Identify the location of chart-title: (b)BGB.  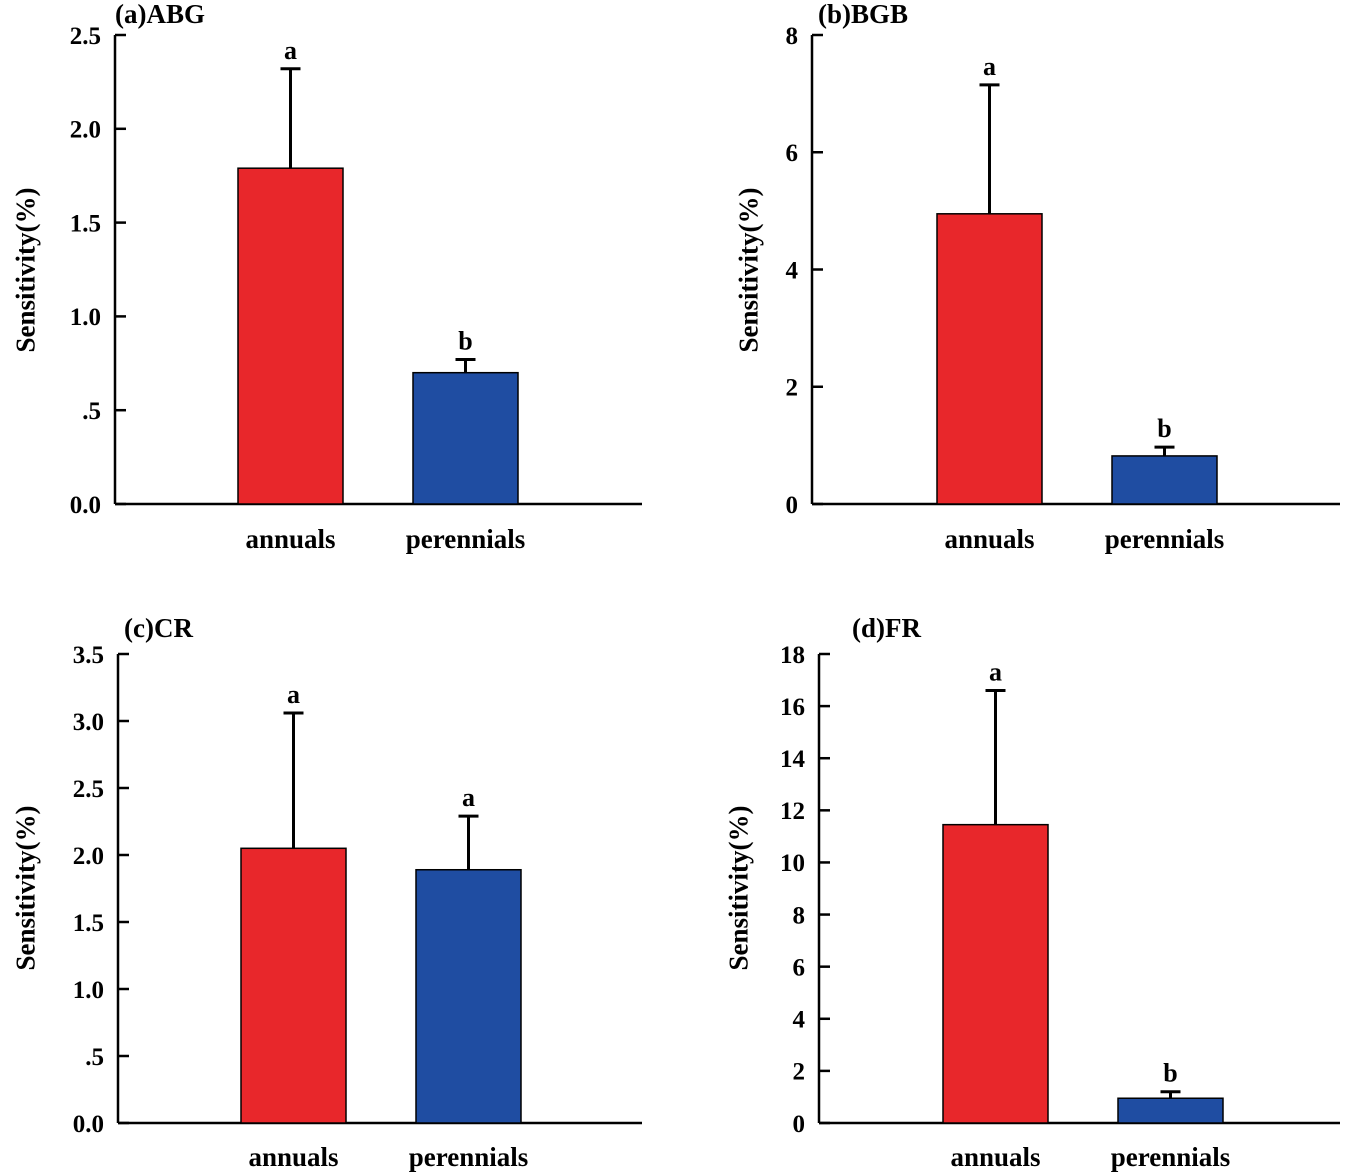
(863, 14).